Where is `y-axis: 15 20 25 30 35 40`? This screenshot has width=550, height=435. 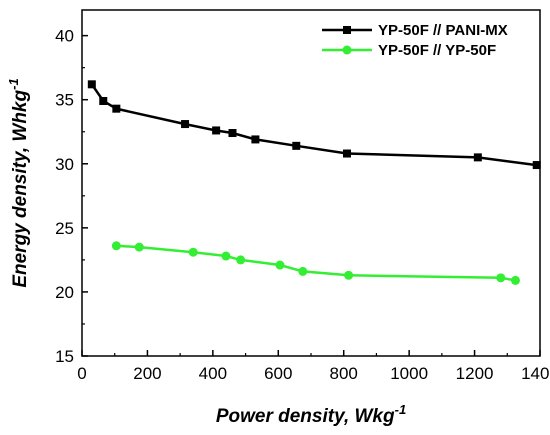 y-axis: 15 20 25 30 35 40 is located at coordinates (71, 196).